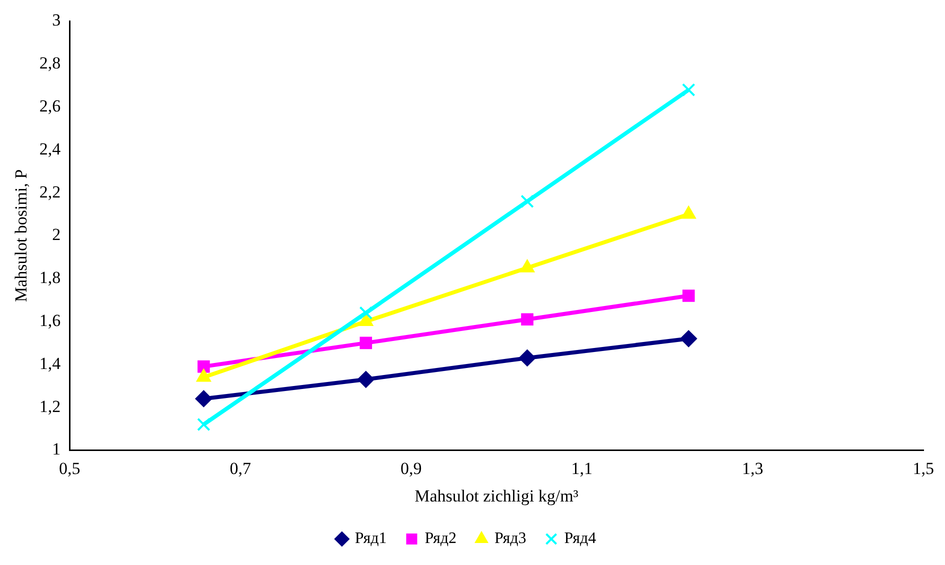  What do you see at coordinates (50, 320) in the screenshot?
I see `y-tick-label: 1,6` at bounding box center [50, 320].